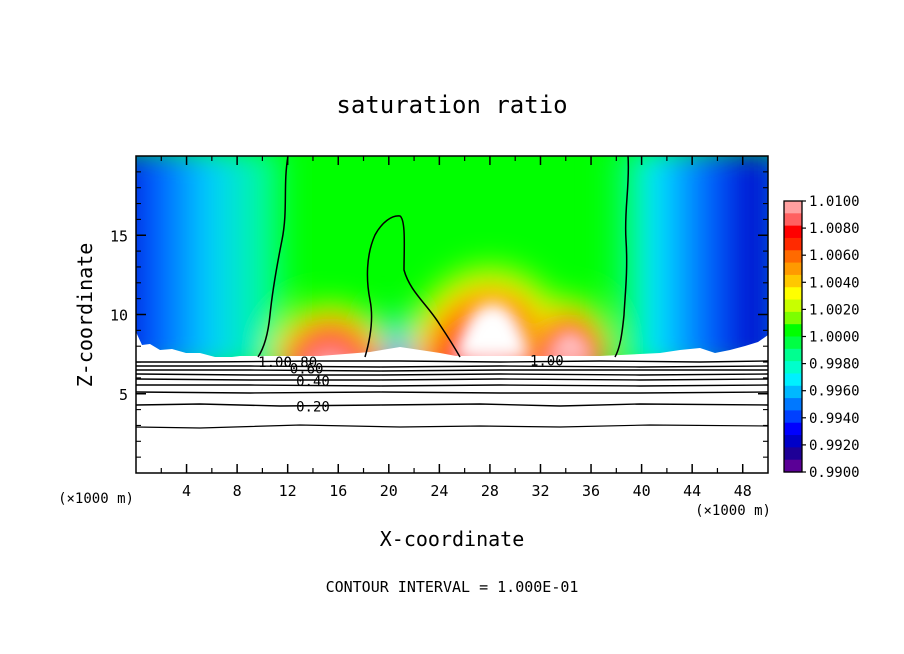  What do you see at coordinates (313, 382) in the screenshot?
I see `contour-label: 0.40` at bounding box center [313, 382].